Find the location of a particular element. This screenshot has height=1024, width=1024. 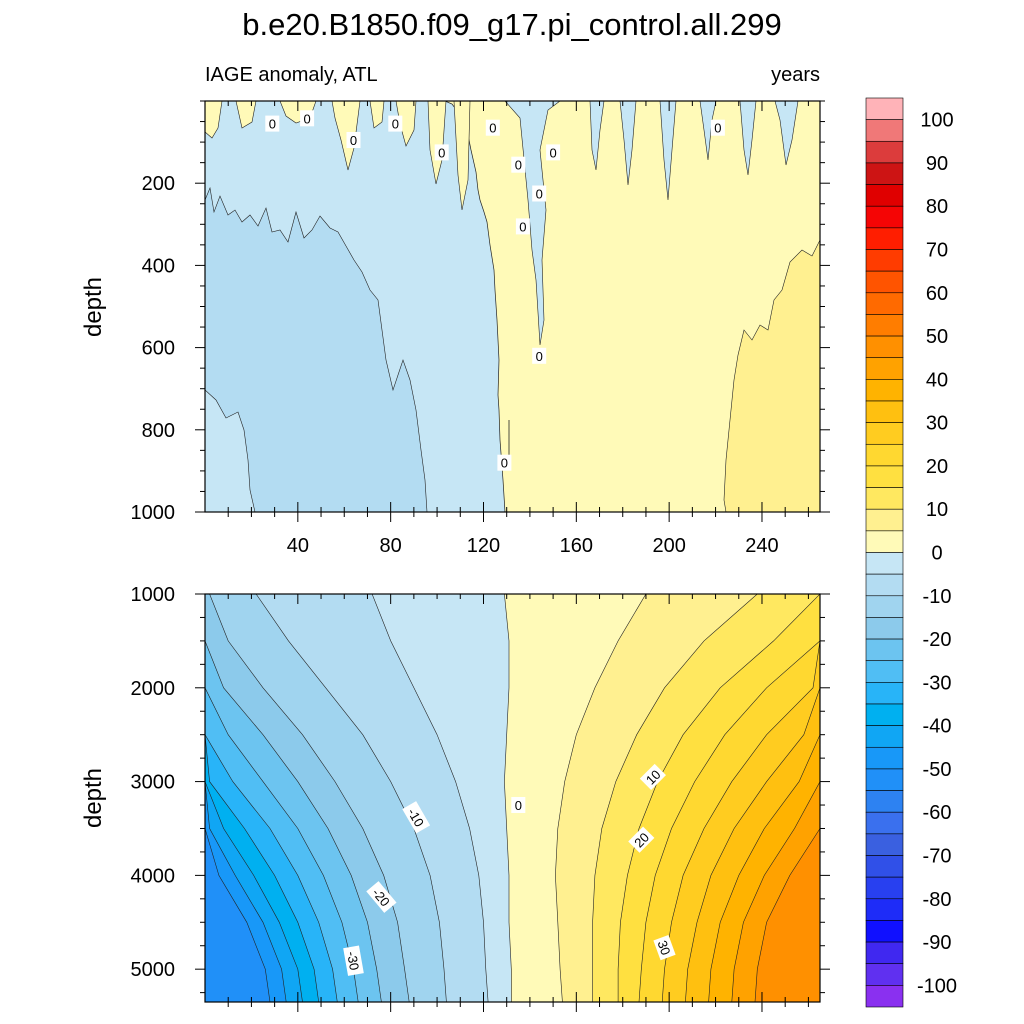

colorbar-label: -80 is located at coordinates (937, 900).